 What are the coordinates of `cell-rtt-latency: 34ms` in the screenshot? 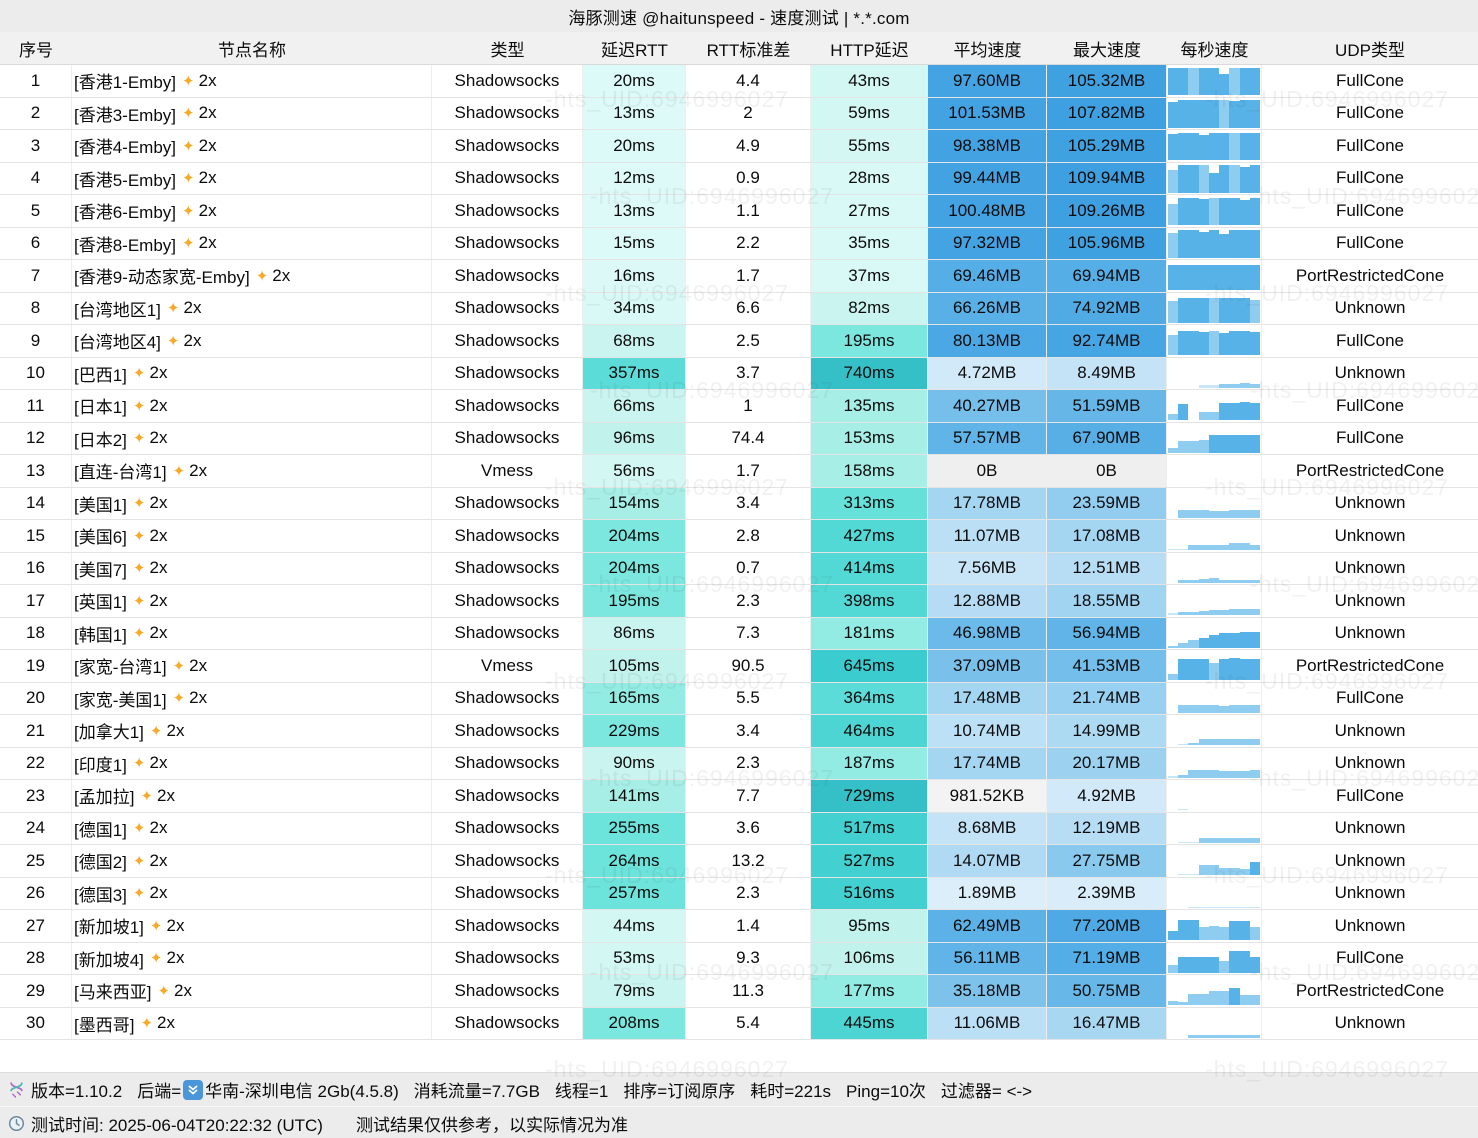 It's located at (634, 308).